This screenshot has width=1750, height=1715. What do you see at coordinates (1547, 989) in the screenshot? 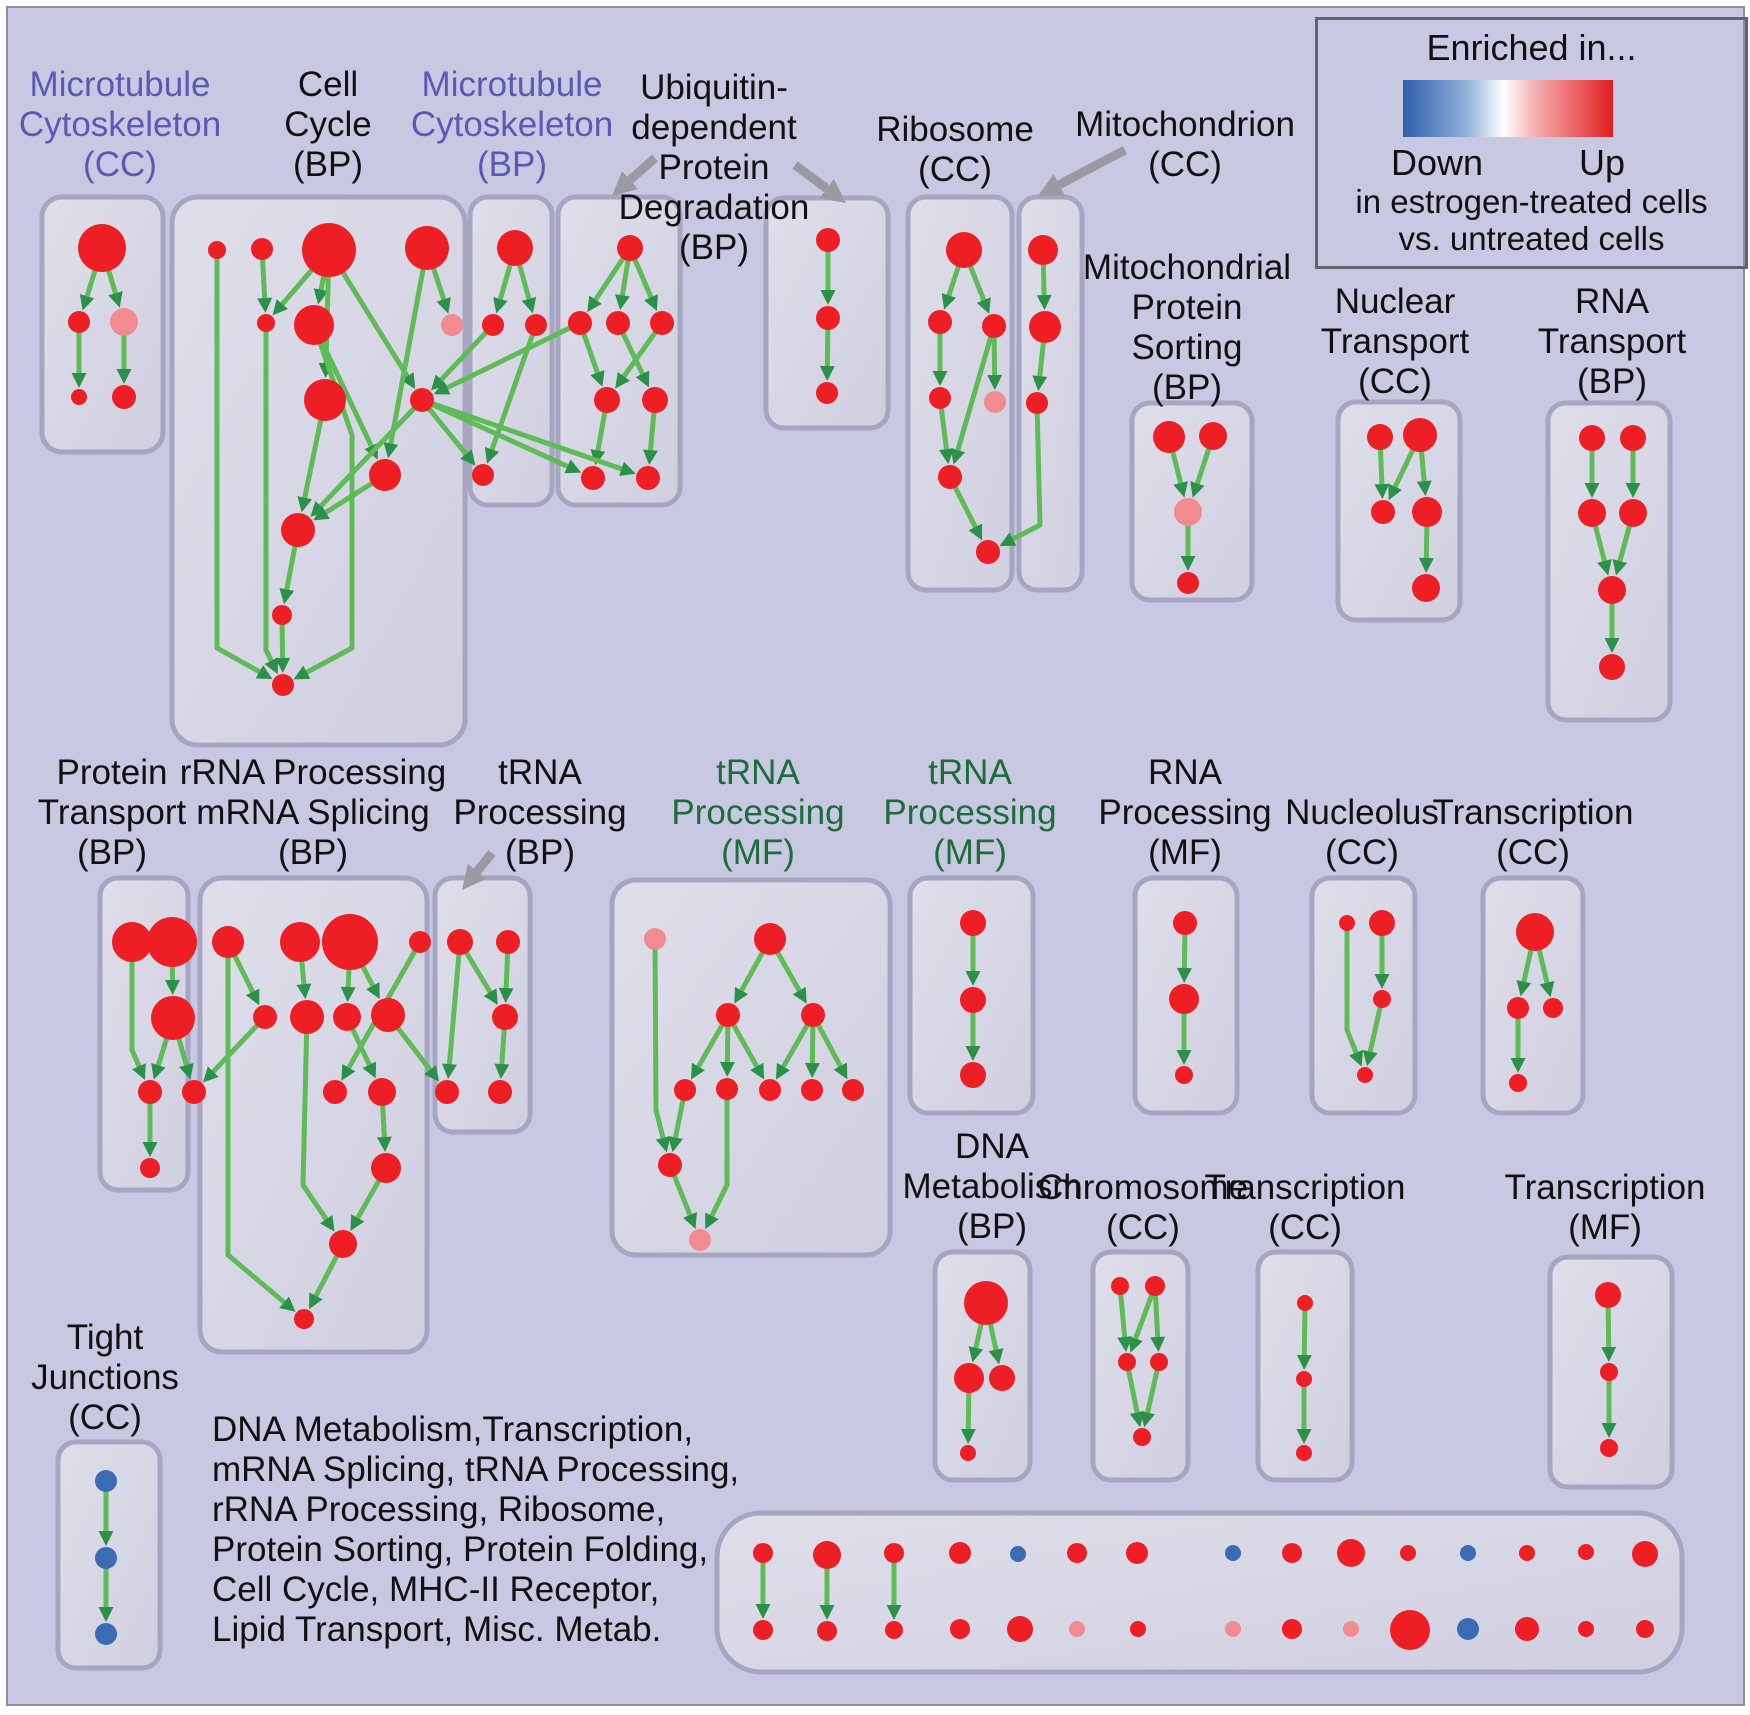
I see `edge-transcription-cc-arrowhead` at bounding box center [1547, 989].